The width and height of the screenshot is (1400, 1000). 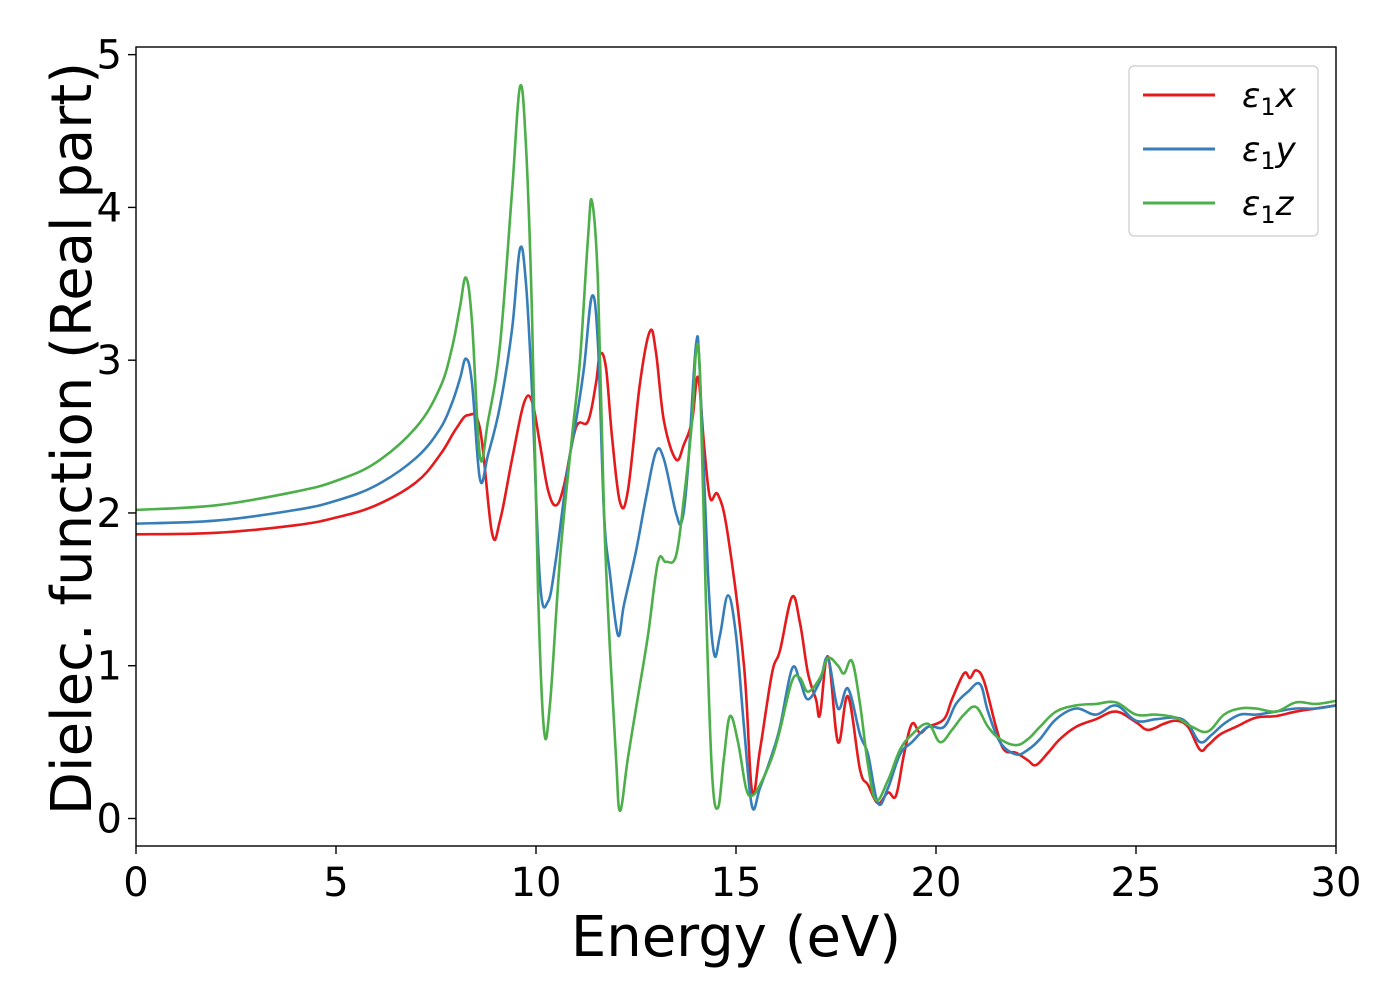 What do you see at coordinates (109, 667) in the screenshot?
I see `y-tick-label: 1` at bounding box center [109, 667].